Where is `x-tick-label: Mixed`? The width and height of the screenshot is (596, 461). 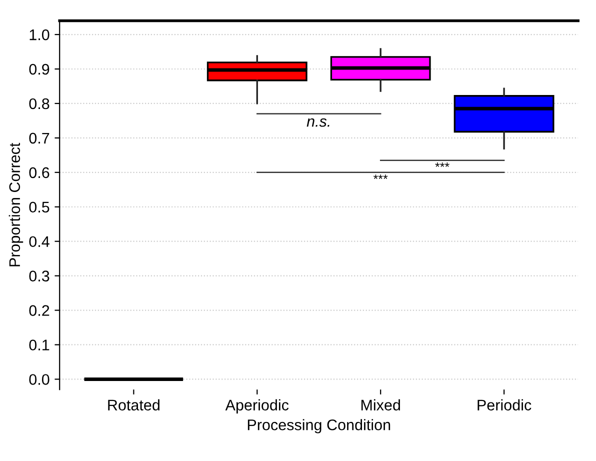
x-tick-label: Mixed is located at coordinates (380, 404).